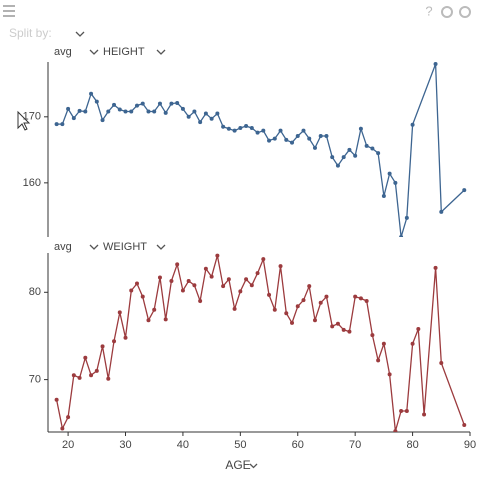 The height and width of the screenshot is (480, 480). Describe the element at coordinates (24, 120) in the screenshot. I see `cursor` at that location.